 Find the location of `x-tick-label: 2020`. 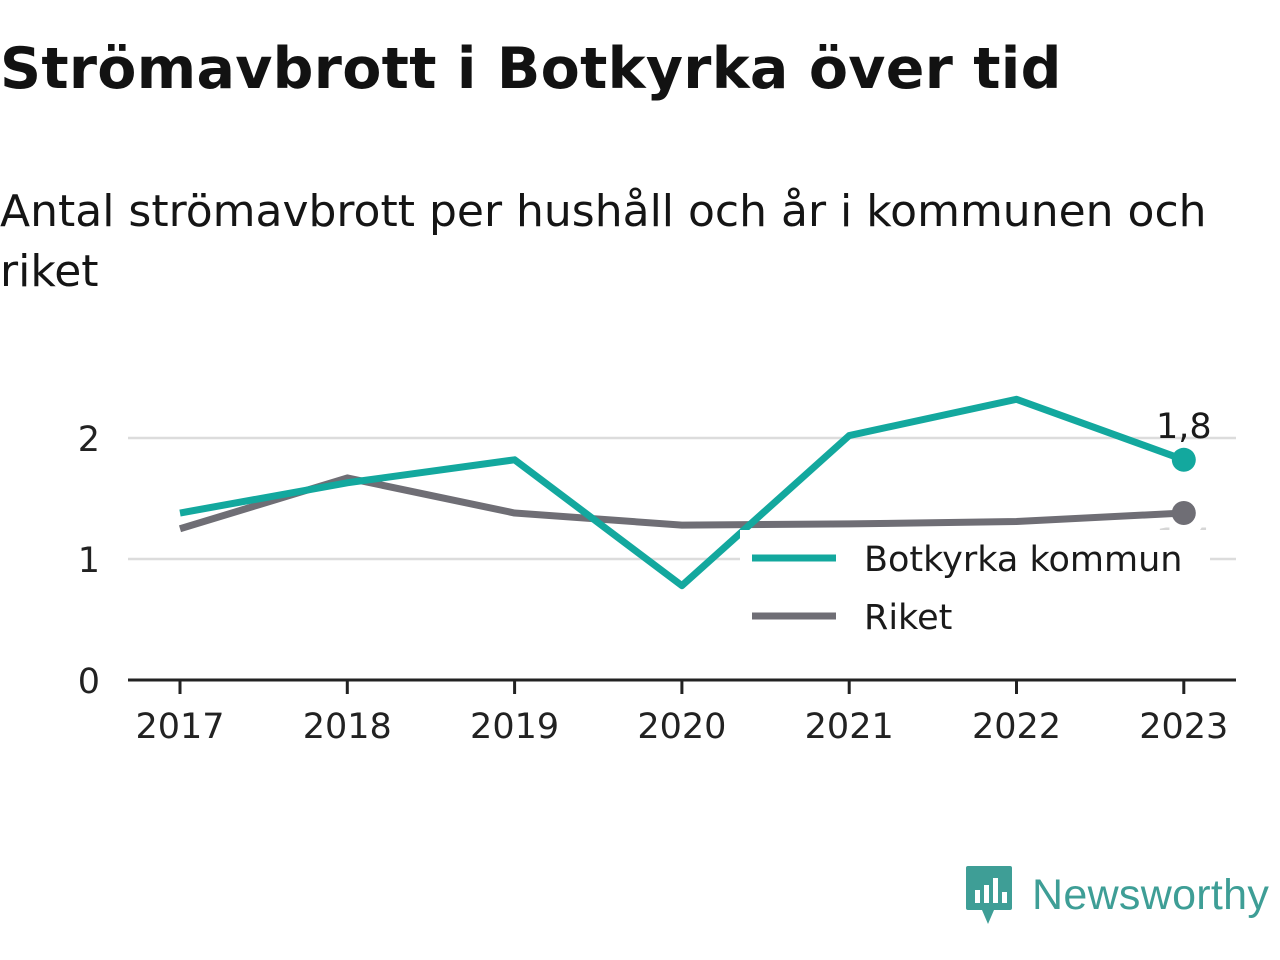

x-tick-label: 2020 is located at coordinates (681, 727).